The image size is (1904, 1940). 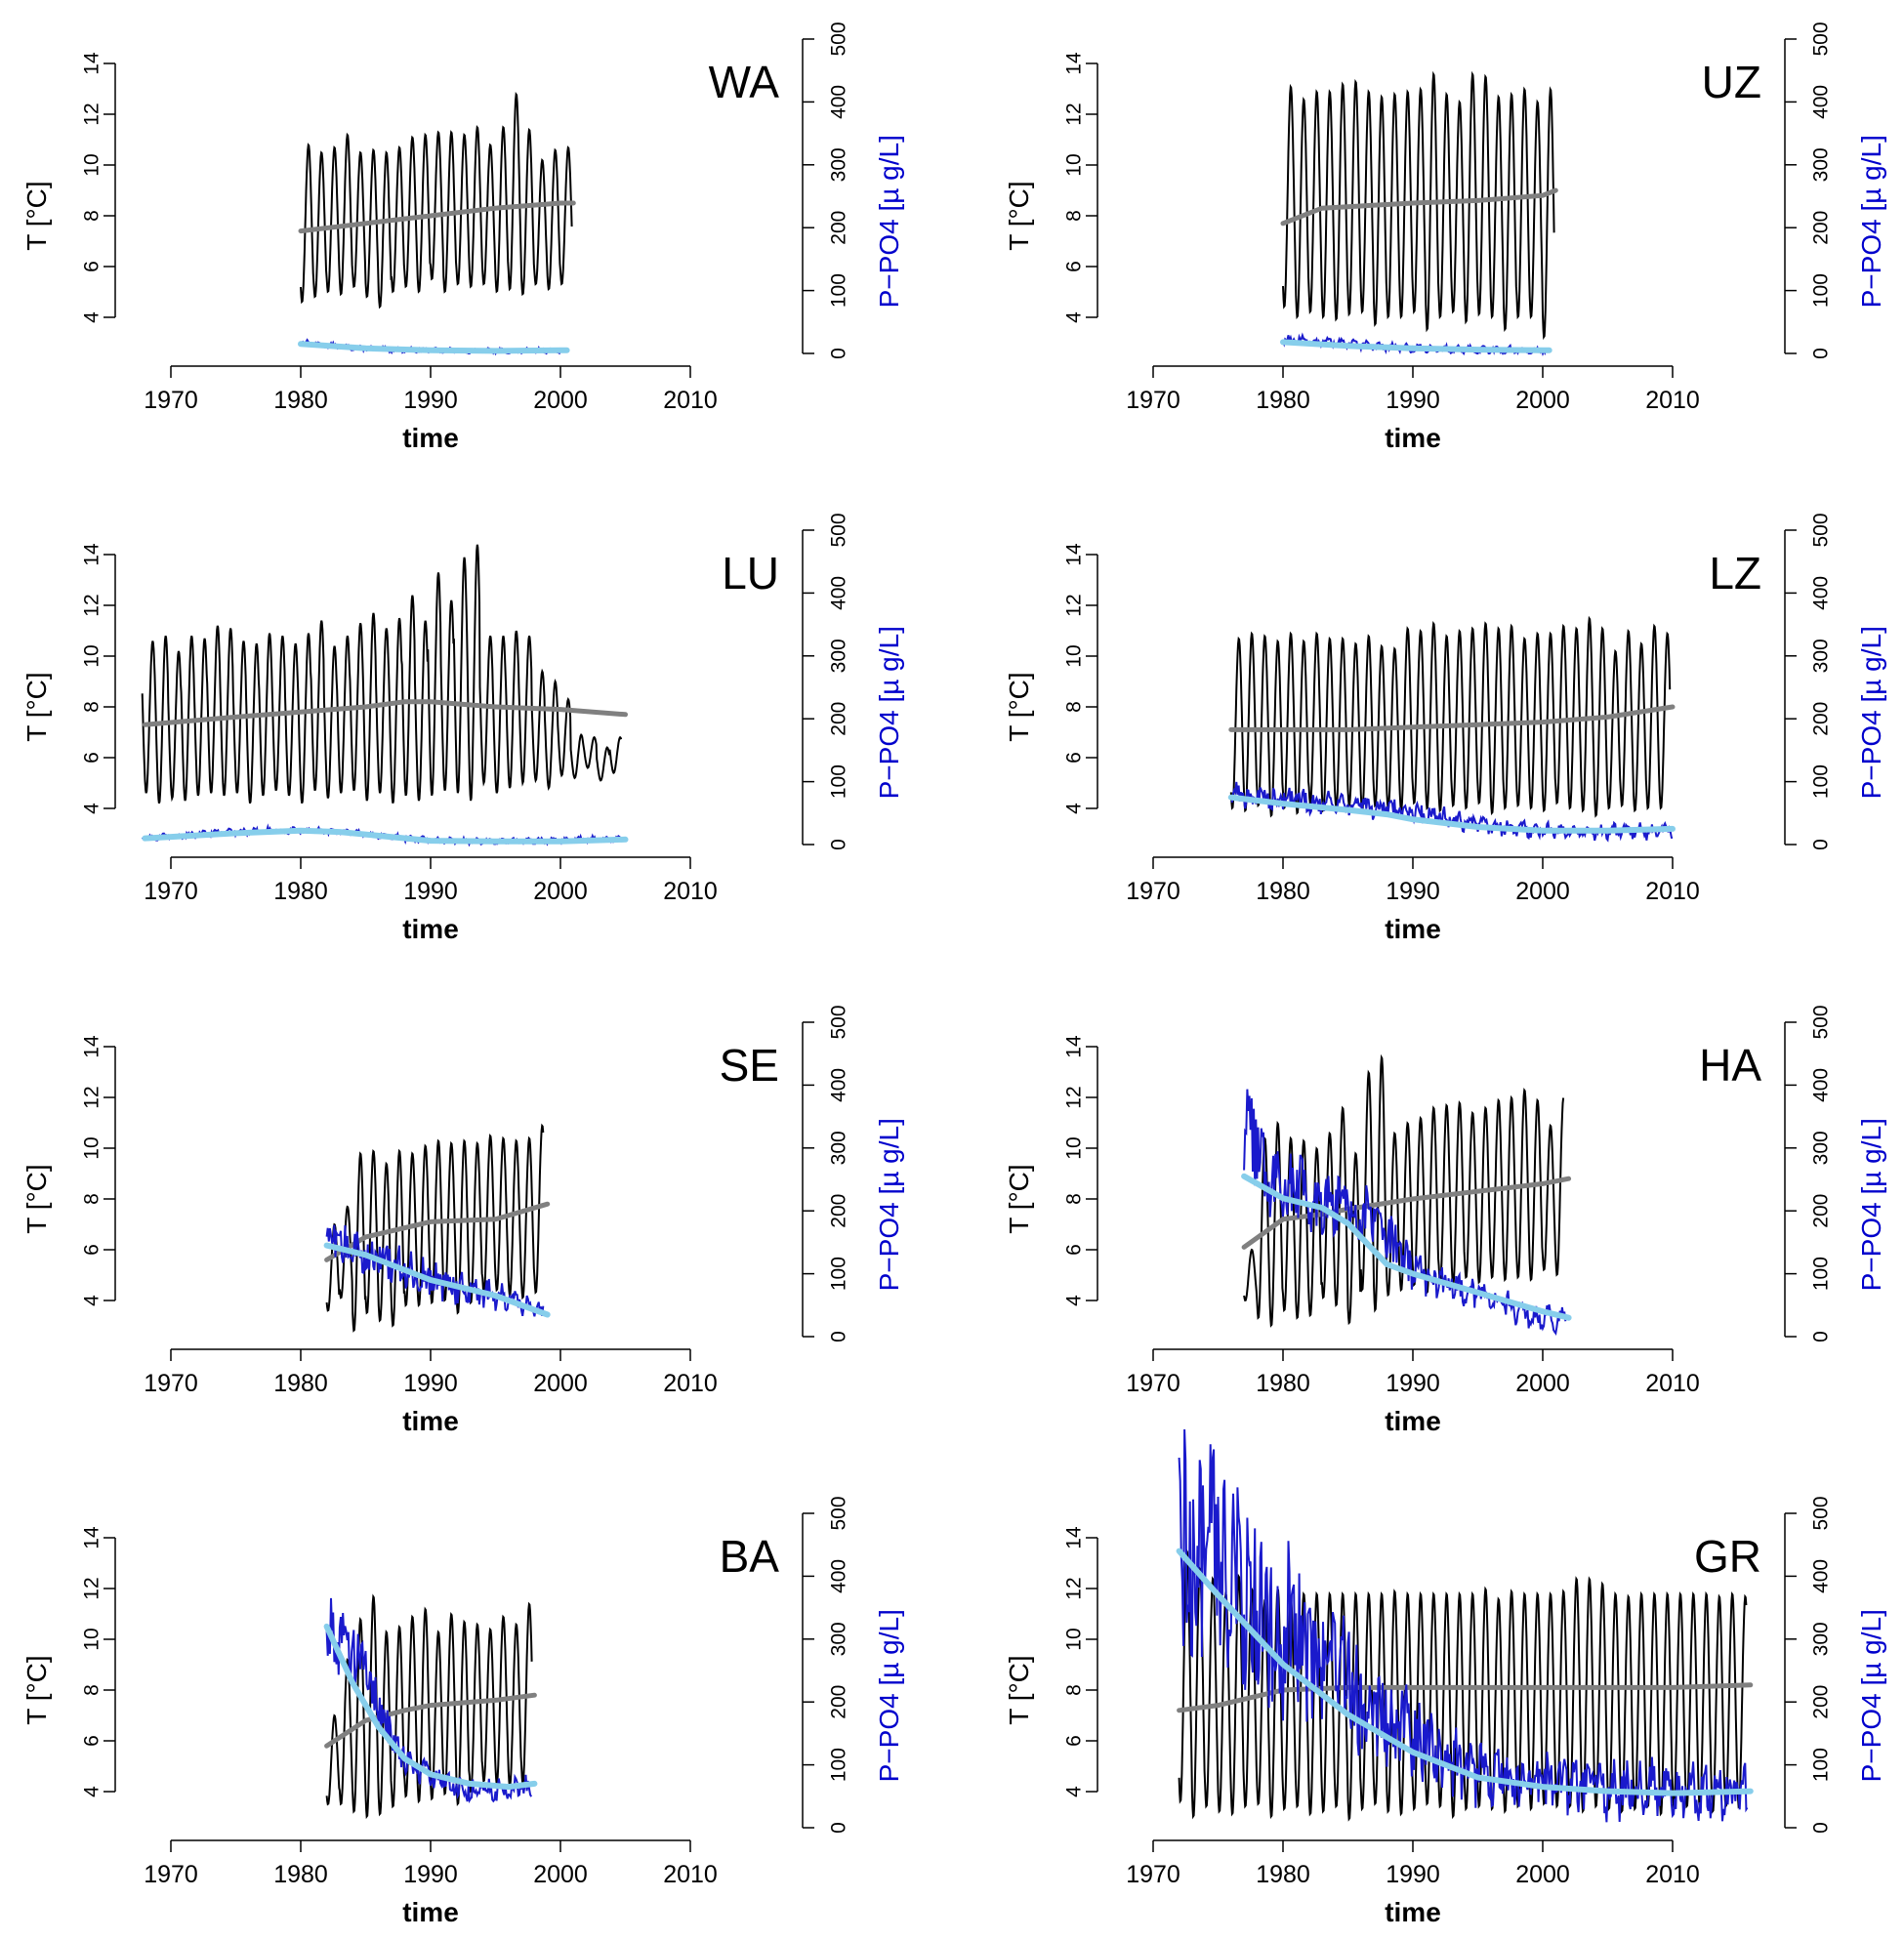 I want to click on lake-code: UZ, so click(x=1731, y=82).